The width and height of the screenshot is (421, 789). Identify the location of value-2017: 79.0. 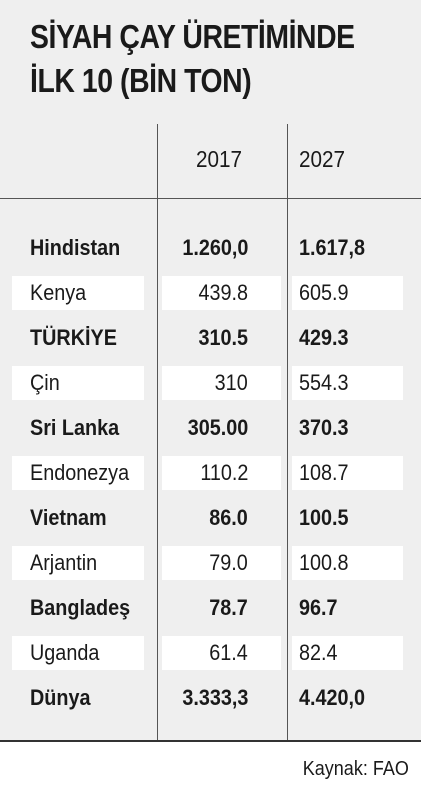
(228, 562).